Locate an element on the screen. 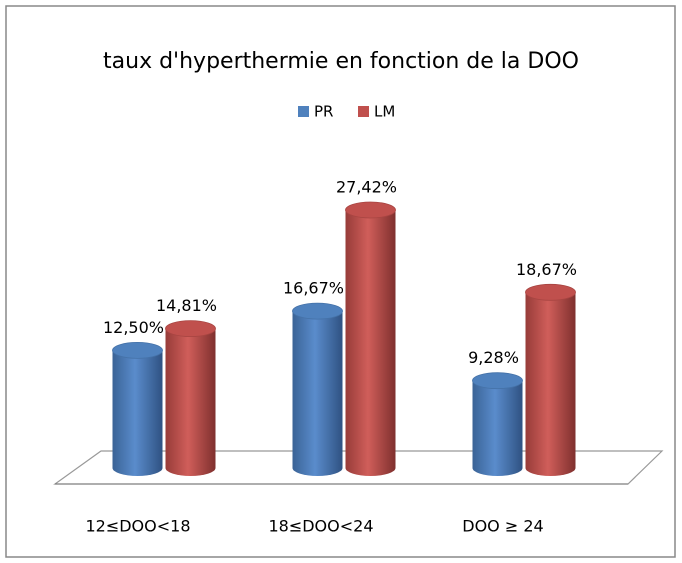  data-label: 27,42% is located at coordinates (366, 186).